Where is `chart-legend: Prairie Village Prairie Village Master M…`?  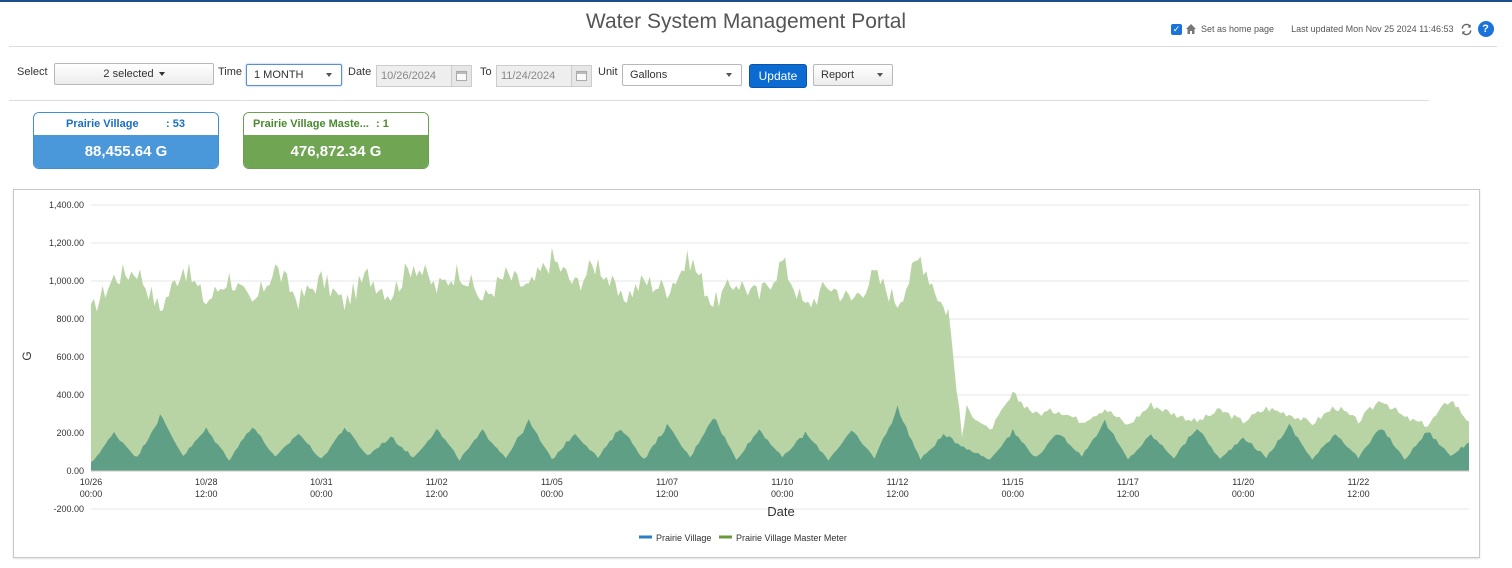 chart-legend: Prairie Village Prairie Village Master M… is located at coordinates (743, 538).